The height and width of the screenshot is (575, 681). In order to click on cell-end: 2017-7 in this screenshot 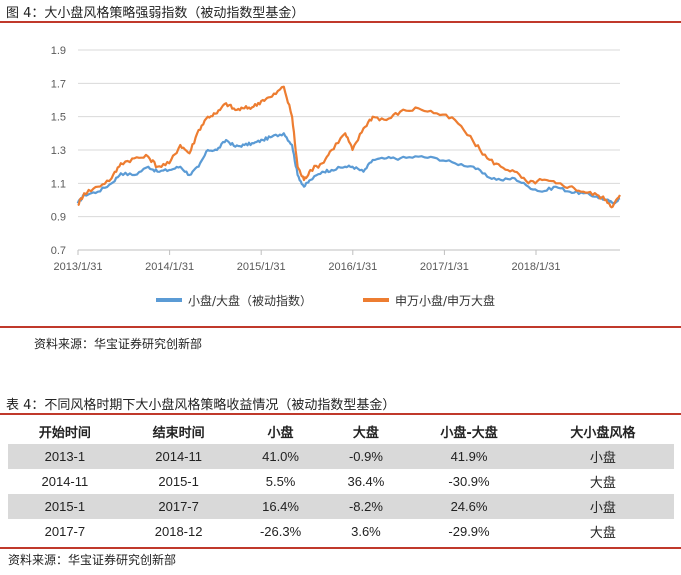, I will do `click(178, 506)`.